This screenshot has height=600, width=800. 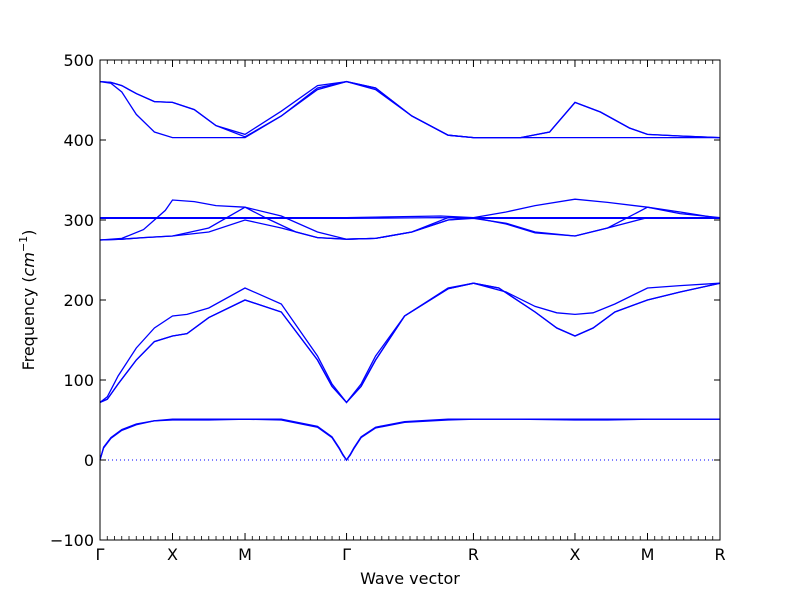 What do you see at coordinates (28, 233) in the screenshot?
I see `y-axis-label-close: )` at bounding box center [28, 233].